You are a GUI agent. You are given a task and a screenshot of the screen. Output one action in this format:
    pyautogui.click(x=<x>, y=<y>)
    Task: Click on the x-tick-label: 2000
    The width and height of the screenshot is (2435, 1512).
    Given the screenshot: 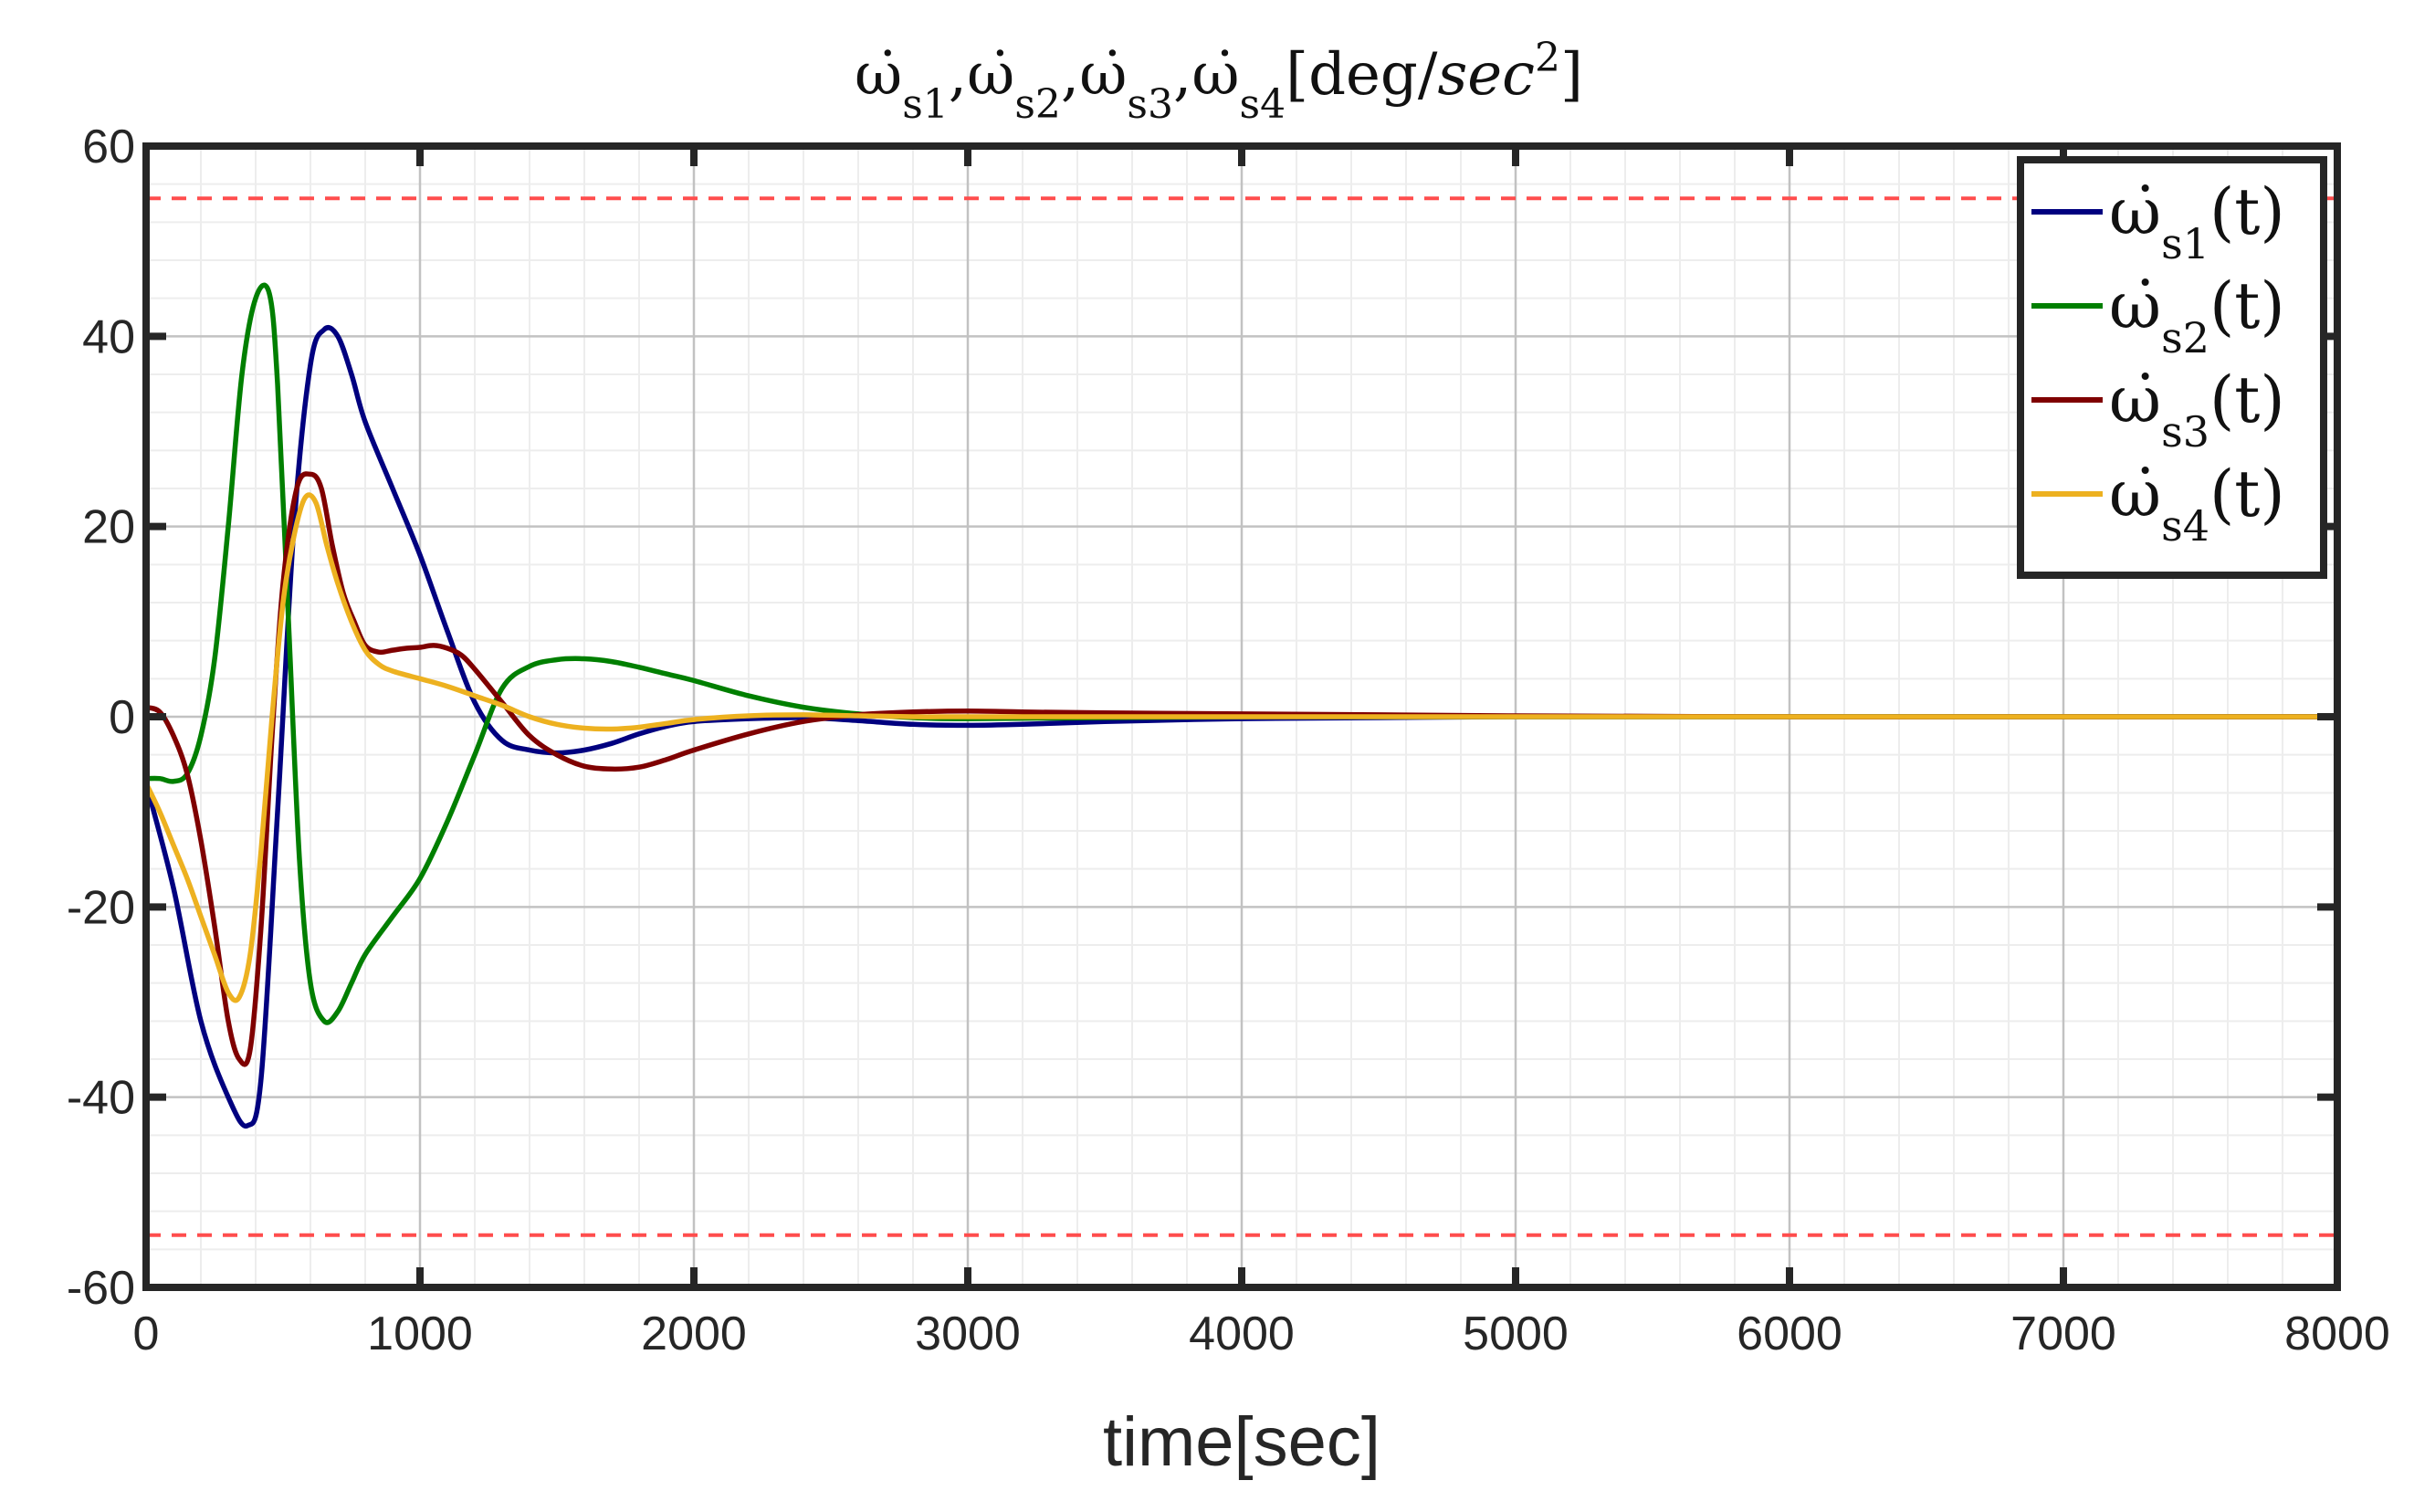 What is the action you would take?
    pyautogui.click(x=694, y=1334)
    